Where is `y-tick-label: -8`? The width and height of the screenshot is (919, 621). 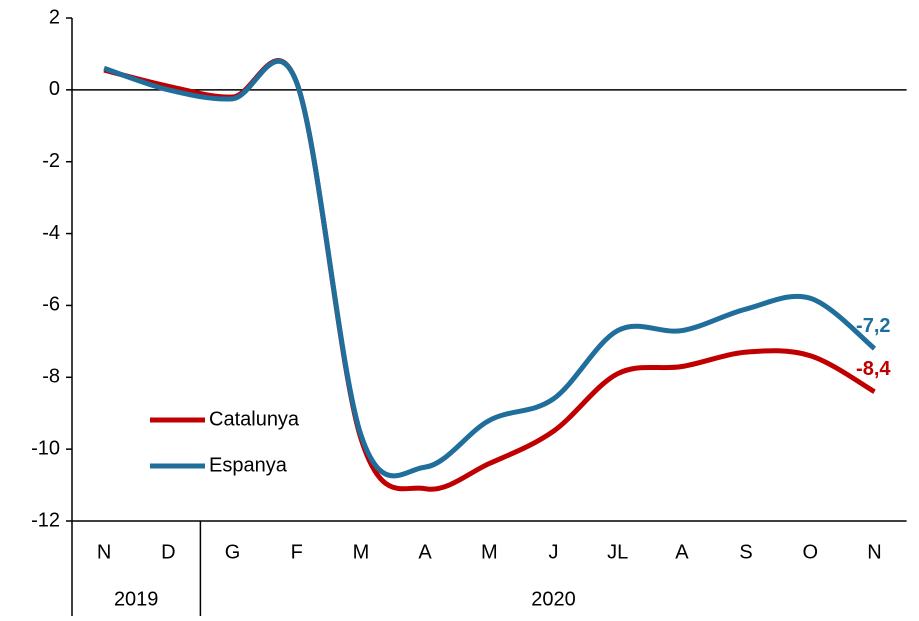 y-tick-label: -8 is located at coordinates (51, 377).